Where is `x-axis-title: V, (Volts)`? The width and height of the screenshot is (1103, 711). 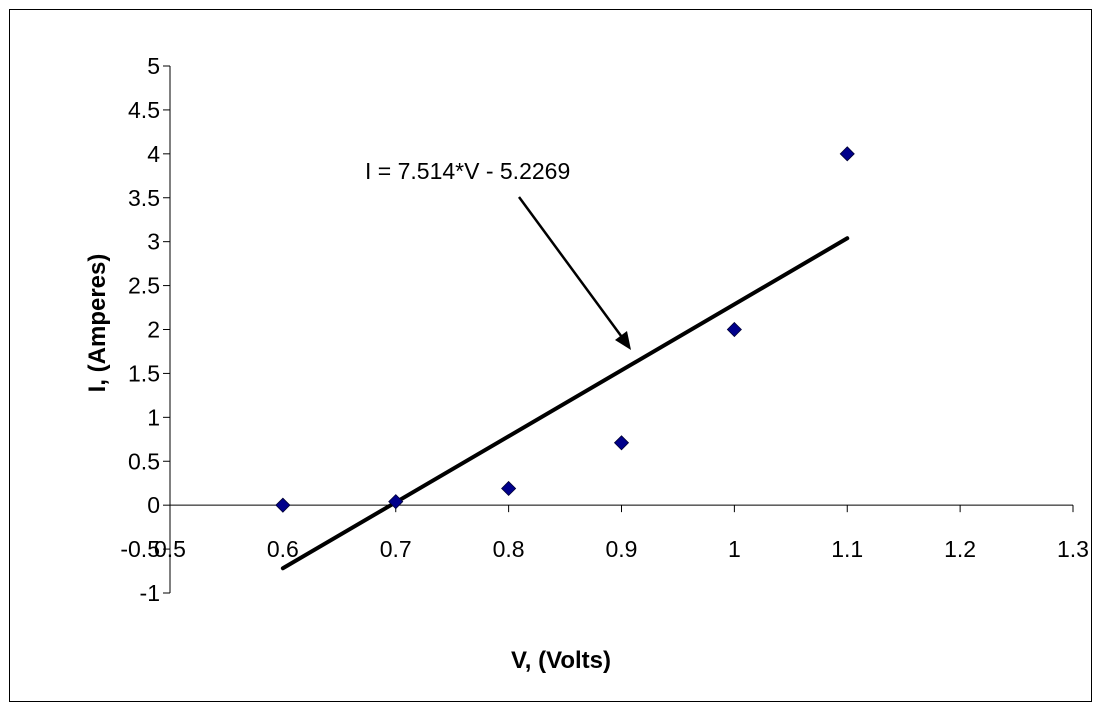 x-axis-title: V, (Volts) is located at coordinates (561, 660).